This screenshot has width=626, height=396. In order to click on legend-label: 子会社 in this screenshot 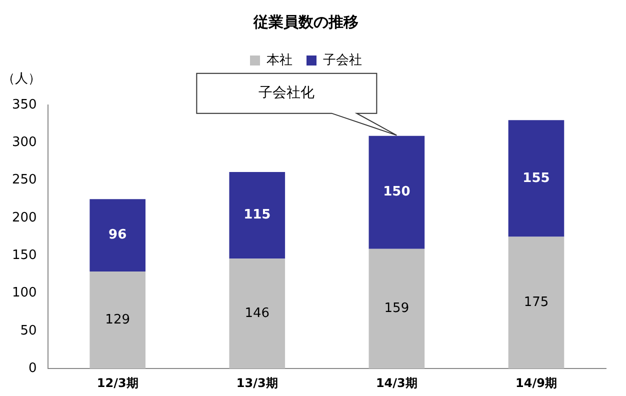, I will do `click(342, 60)`.